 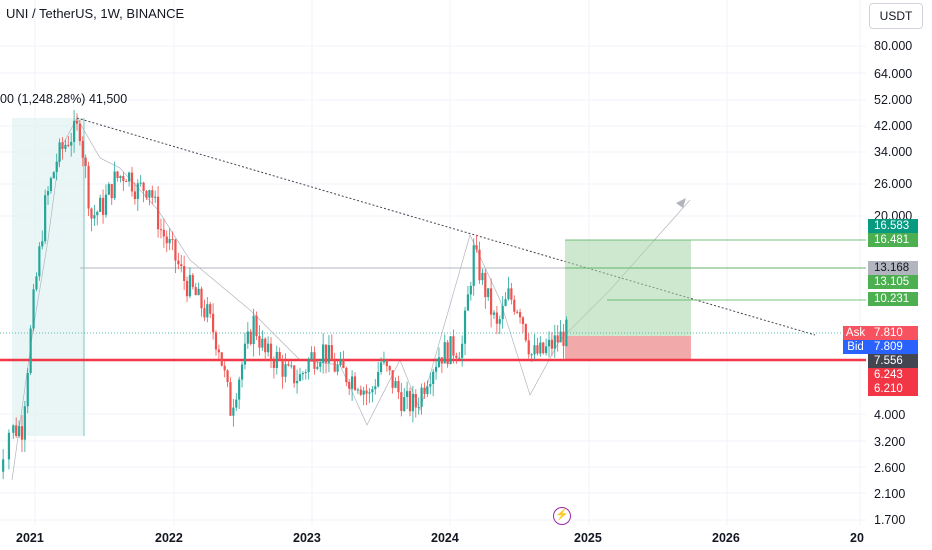 I want to click on price-tag-target-3: 10.231, so click(x=893, y=299).